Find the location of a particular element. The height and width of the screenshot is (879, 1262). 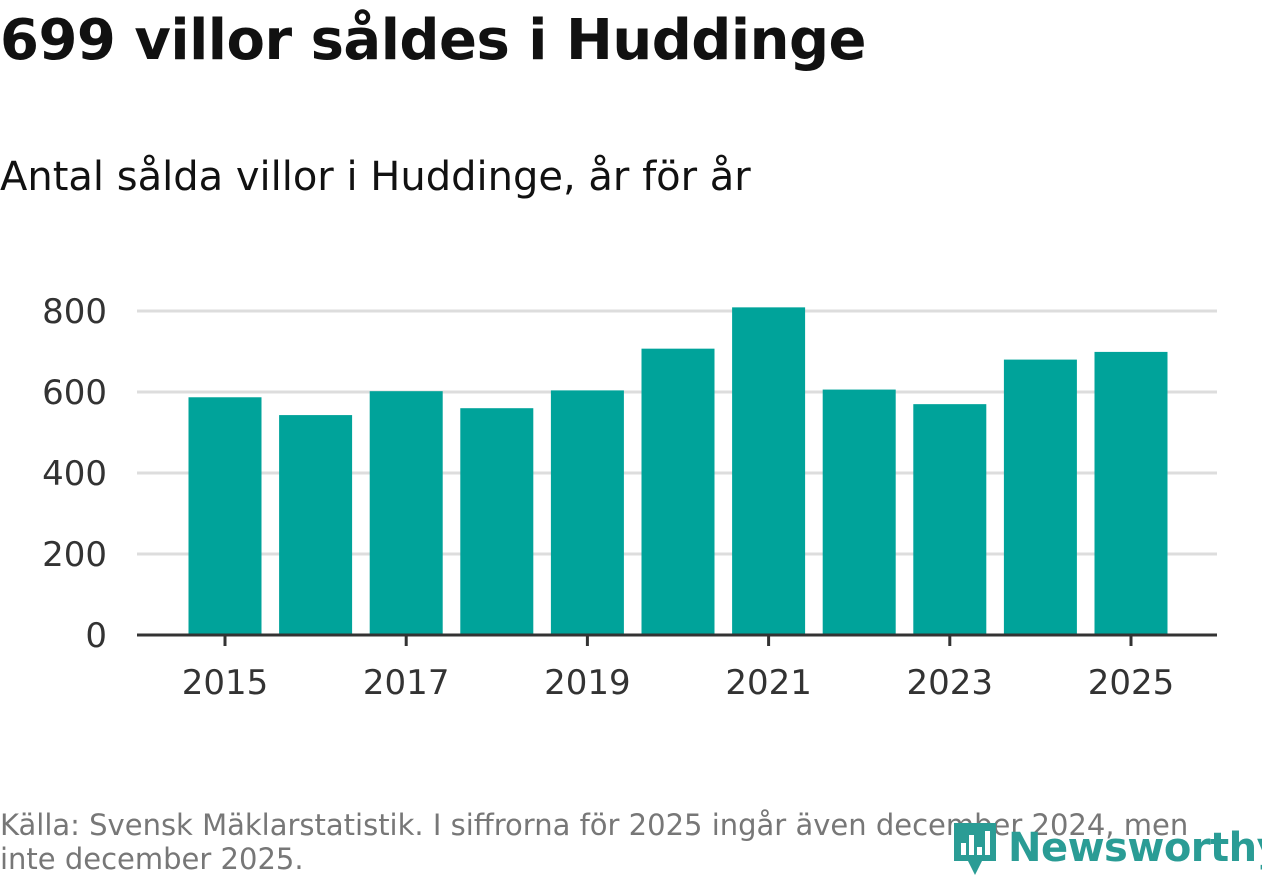

bar-2025 is located at coordinates (1131, 493).